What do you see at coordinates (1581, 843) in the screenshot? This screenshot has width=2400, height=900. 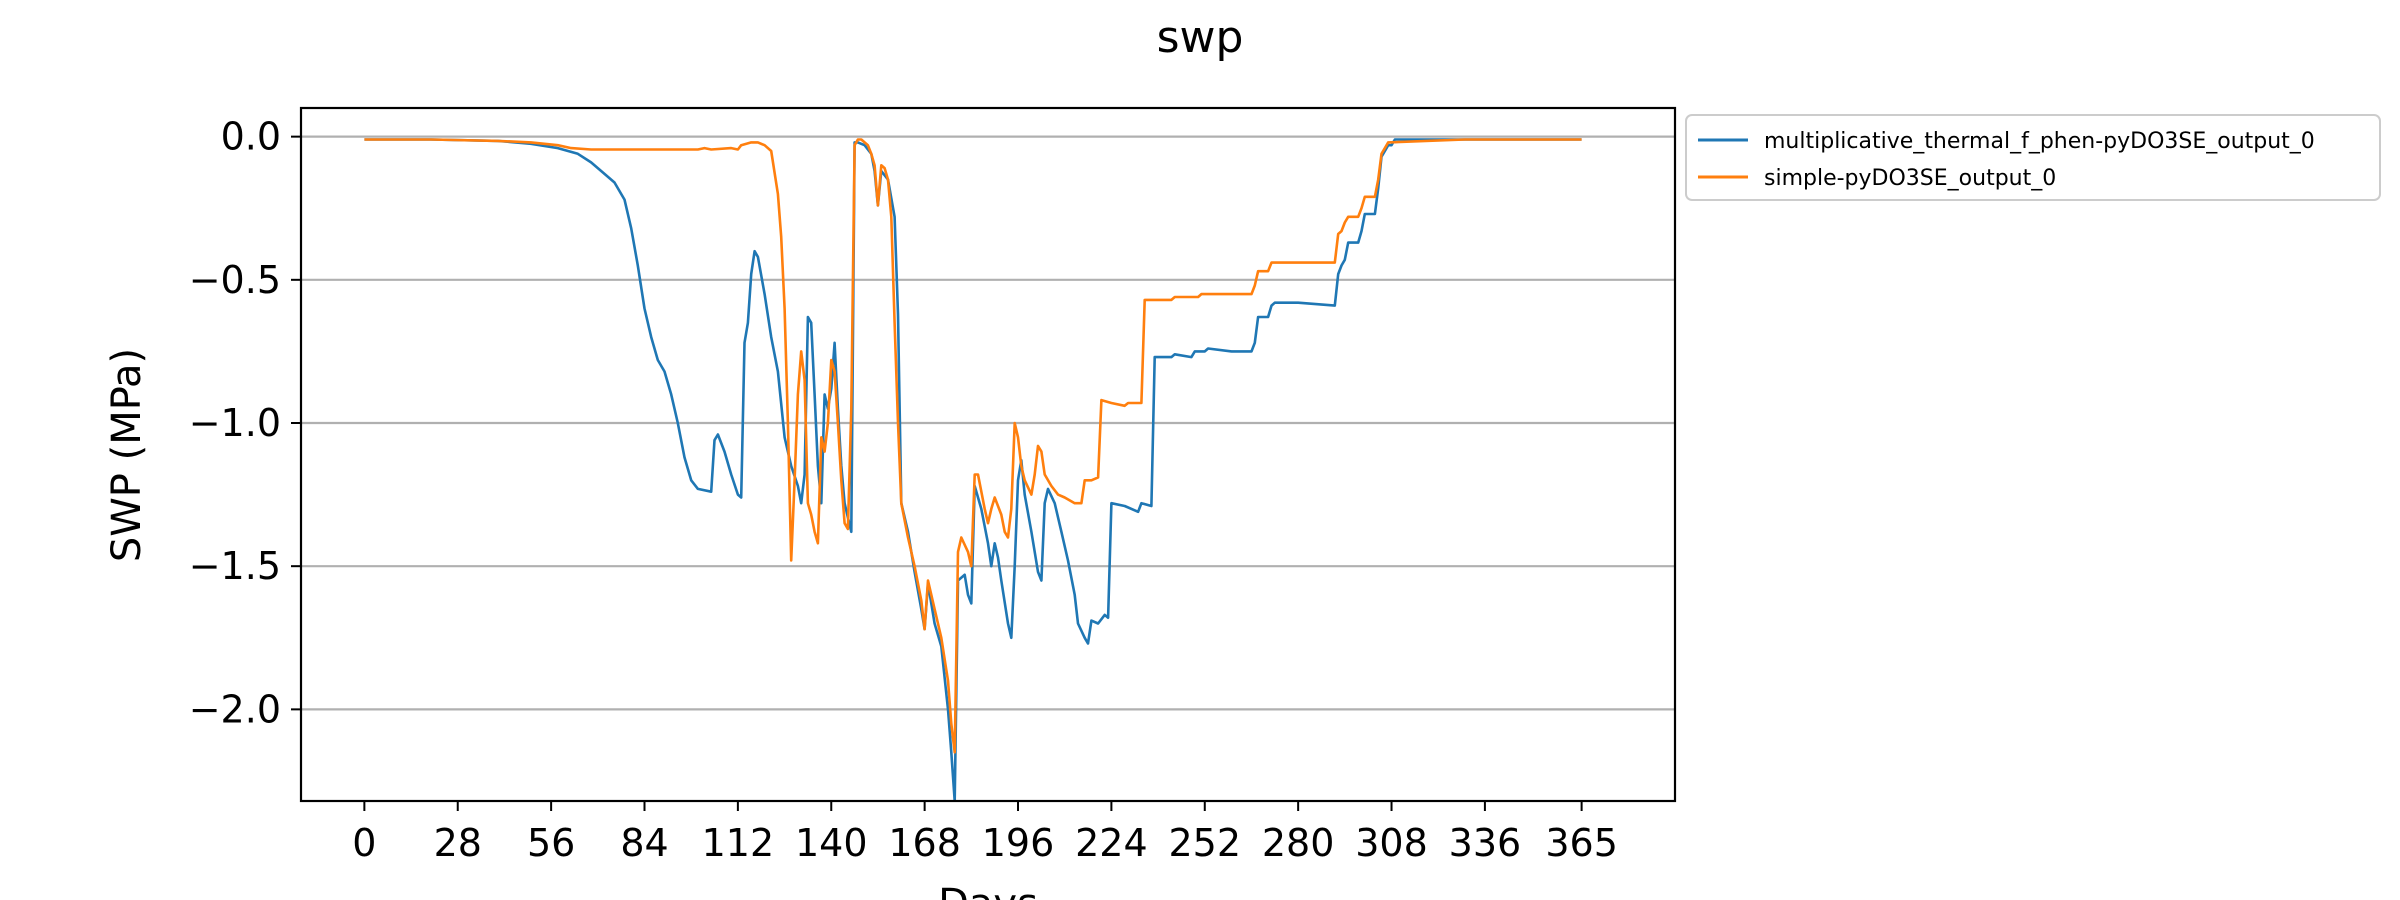 I see `x-tick-label: 365` at bounding box center [1581, 843].